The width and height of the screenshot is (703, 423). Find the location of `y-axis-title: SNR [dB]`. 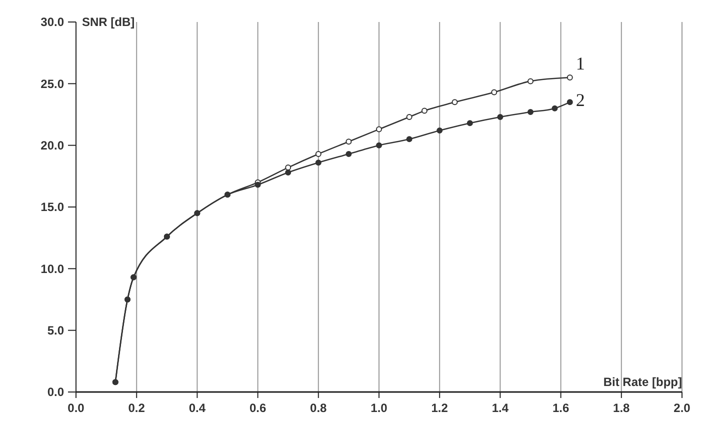

y-axis-title: SNR [dB] is located at coordinates (108, 22).